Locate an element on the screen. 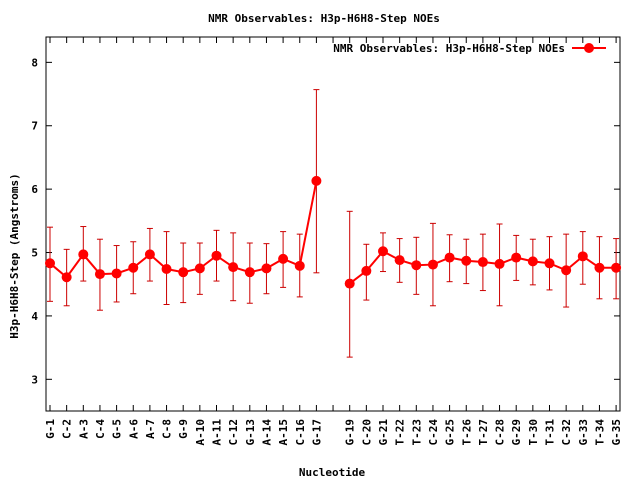  x-tick-label: T-26 is located at coordinates (466, 432).